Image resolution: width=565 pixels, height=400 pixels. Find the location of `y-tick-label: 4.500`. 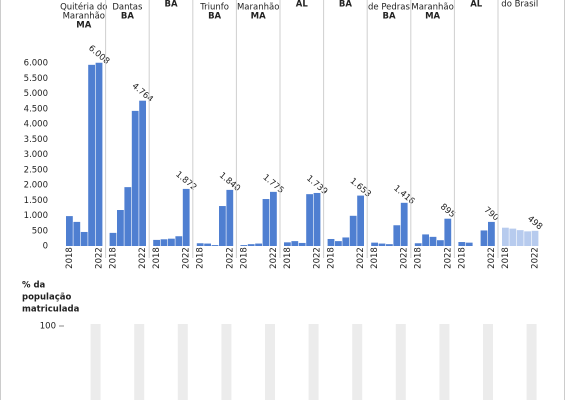

y-tick-label: 4.500 is located at coordinates (36, 109).